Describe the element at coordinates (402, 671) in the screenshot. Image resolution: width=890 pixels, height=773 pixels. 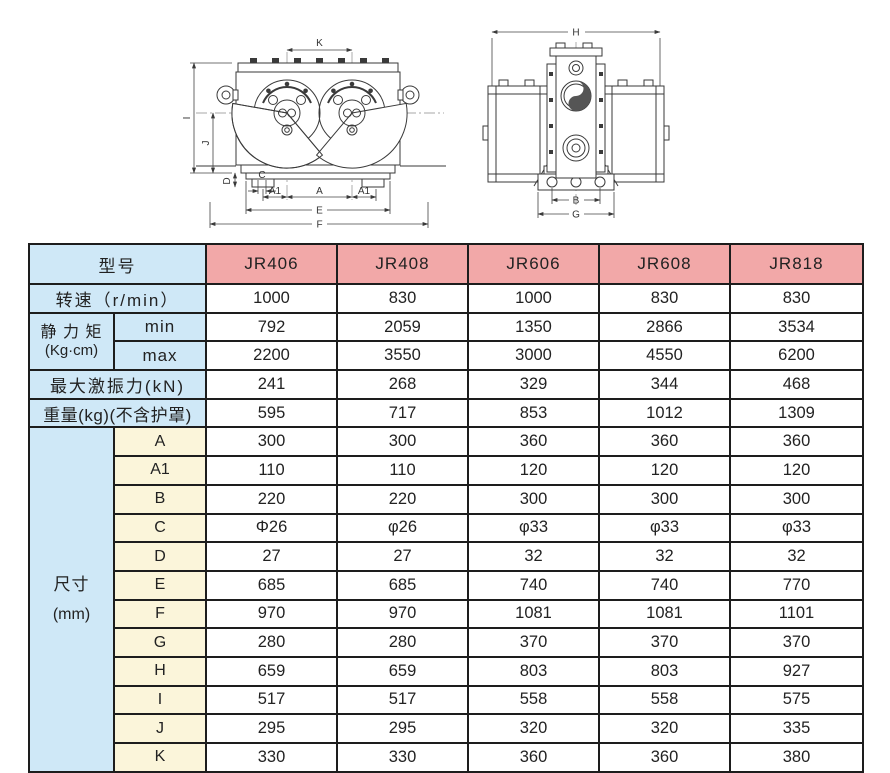
I see `table-cell: 659` at that location.